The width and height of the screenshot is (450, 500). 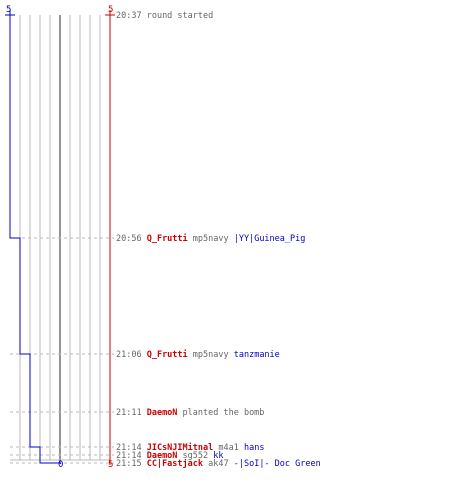 I want to click on event-part-ct: hans, so click(x=252, y=448).